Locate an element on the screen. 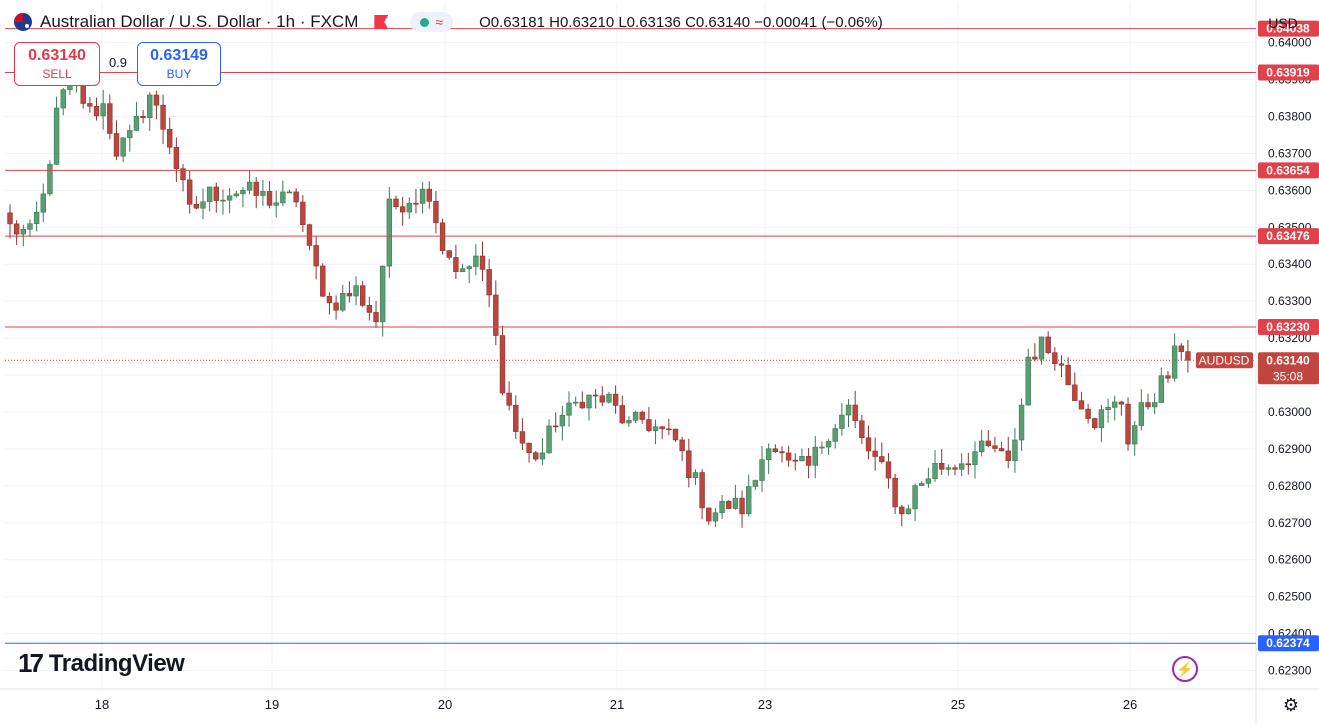 The width and height of the screenshot is (1319, 724). lightning-icon: ⚡ is located at coordinates (1185, 669).